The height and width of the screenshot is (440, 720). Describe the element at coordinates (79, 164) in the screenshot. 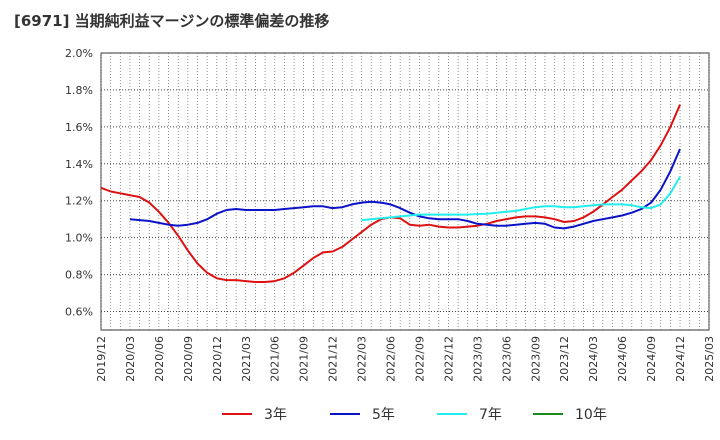

I see `y-tick-label: 1.4%` at that location.